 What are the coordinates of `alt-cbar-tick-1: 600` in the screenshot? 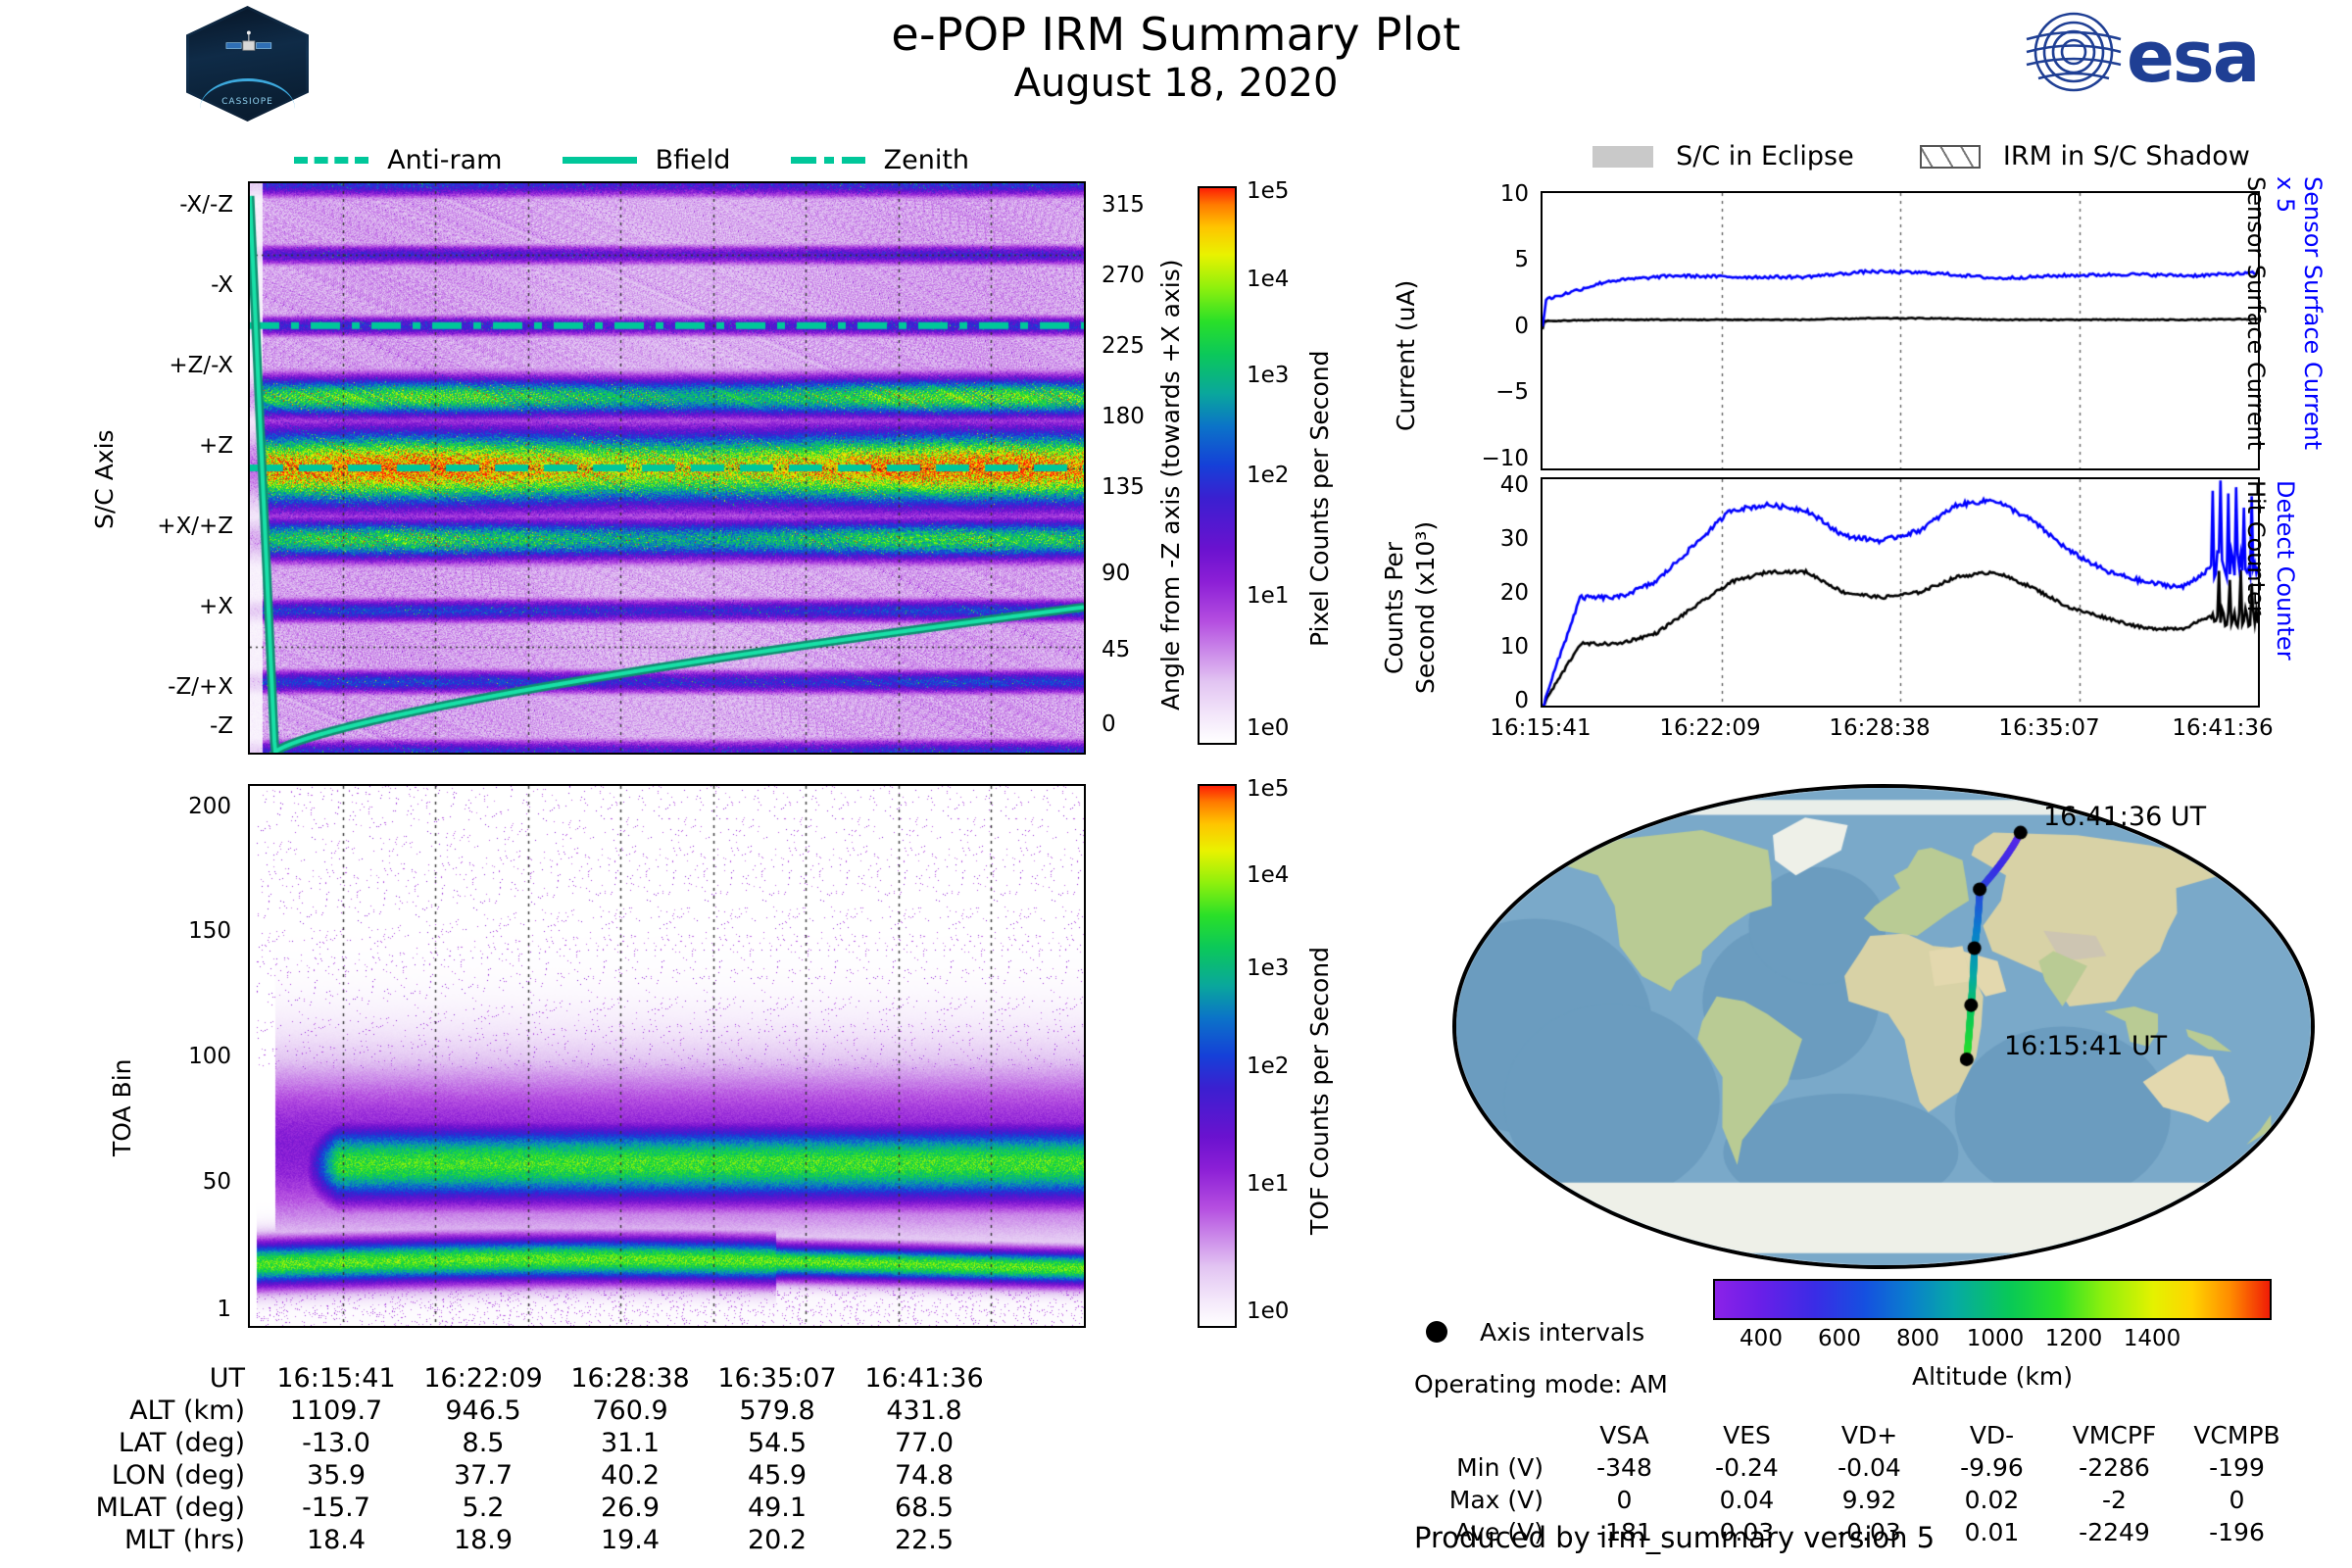 It's located at (1839, 1338).